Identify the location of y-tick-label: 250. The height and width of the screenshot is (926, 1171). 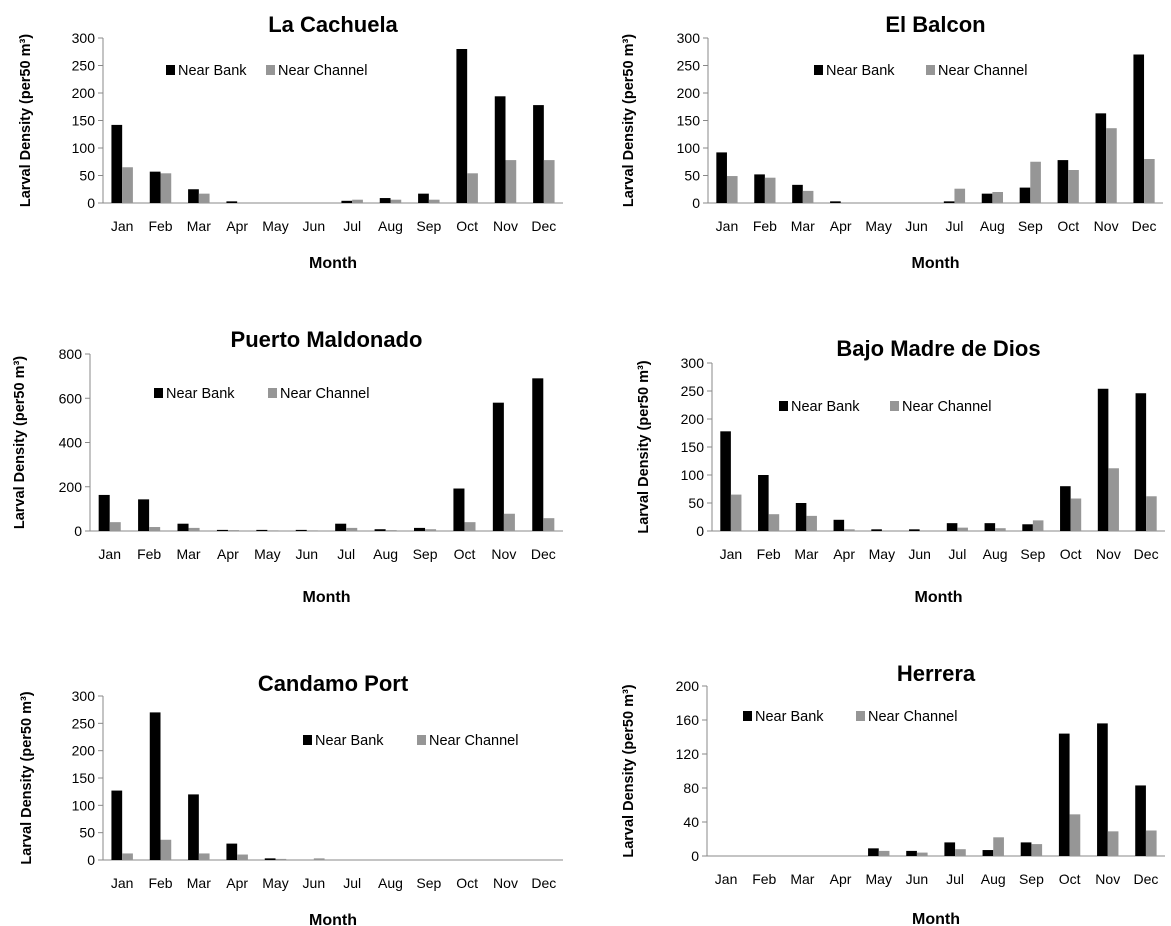
(84, 723).